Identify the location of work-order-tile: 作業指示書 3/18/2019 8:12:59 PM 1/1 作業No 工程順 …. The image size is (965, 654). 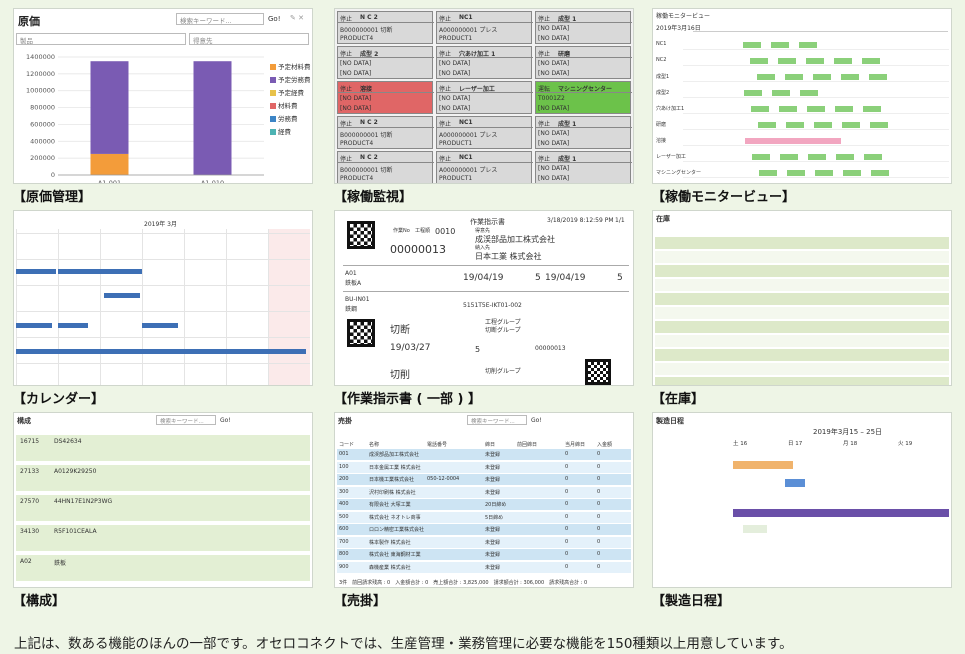
(484, 310).